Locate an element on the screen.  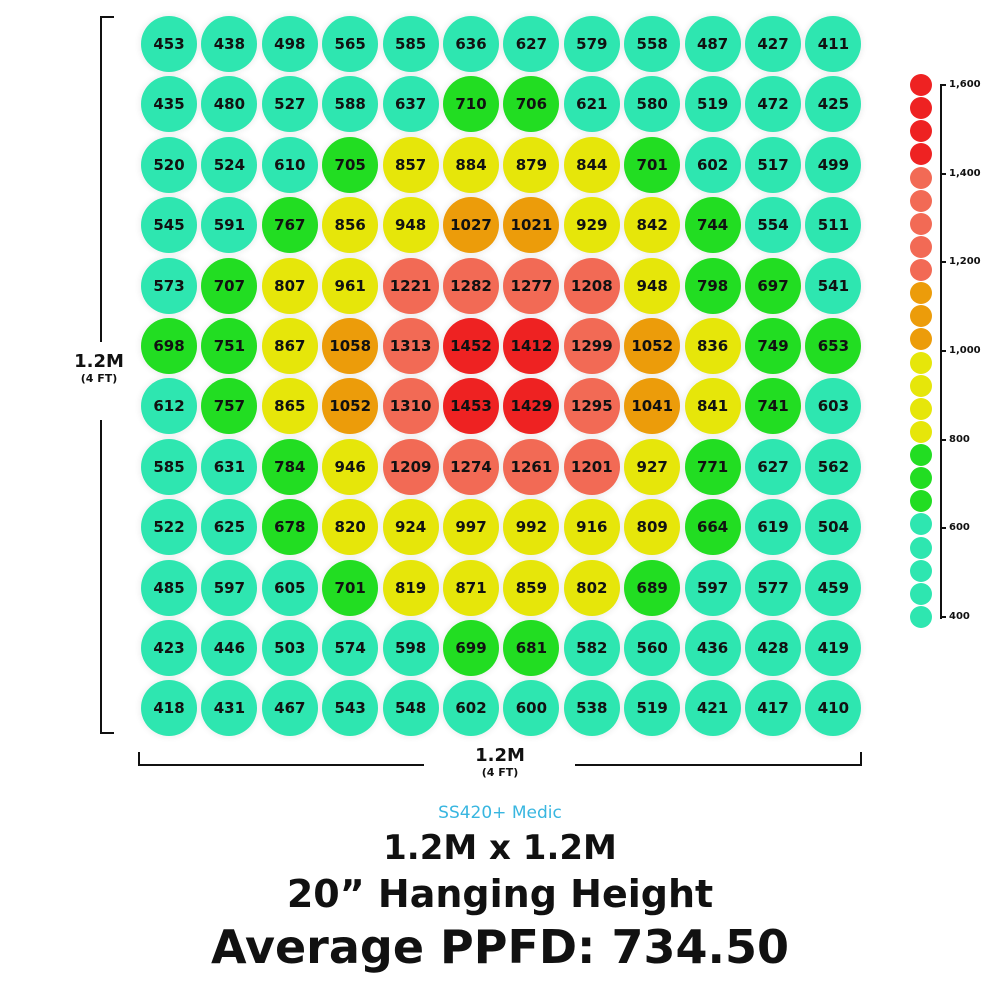
vertical-dimension-label: 1.2M (4 FT) is located at coordinates (99, 368).